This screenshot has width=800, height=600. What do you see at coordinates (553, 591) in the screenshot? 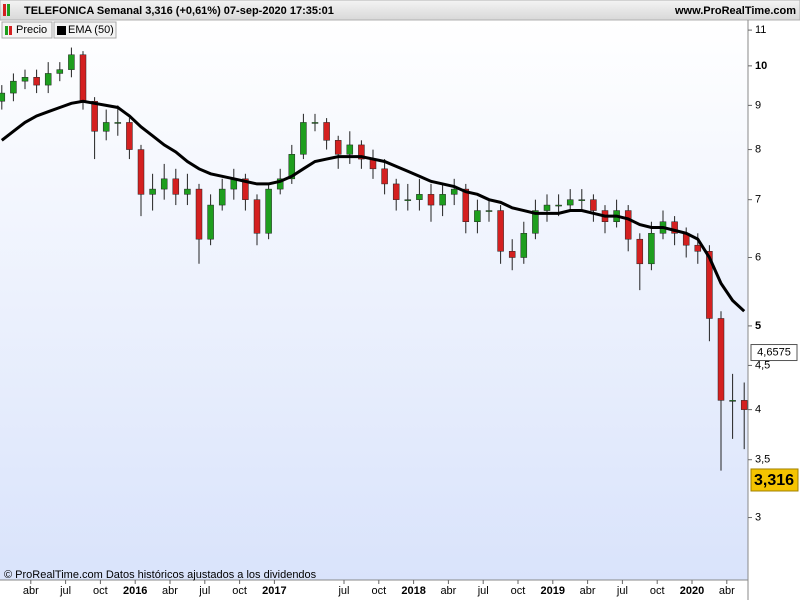
I see `x-tick-label: 2019` at bounding box center [553, 591].